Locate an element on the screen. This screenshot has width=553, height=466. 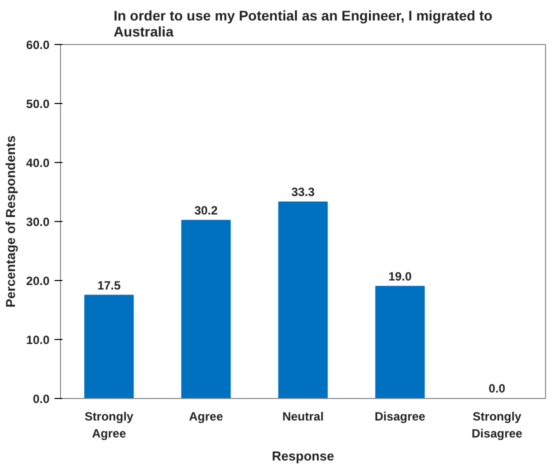
y-tick-label: 10.0 is located at coordinates (38, 340).